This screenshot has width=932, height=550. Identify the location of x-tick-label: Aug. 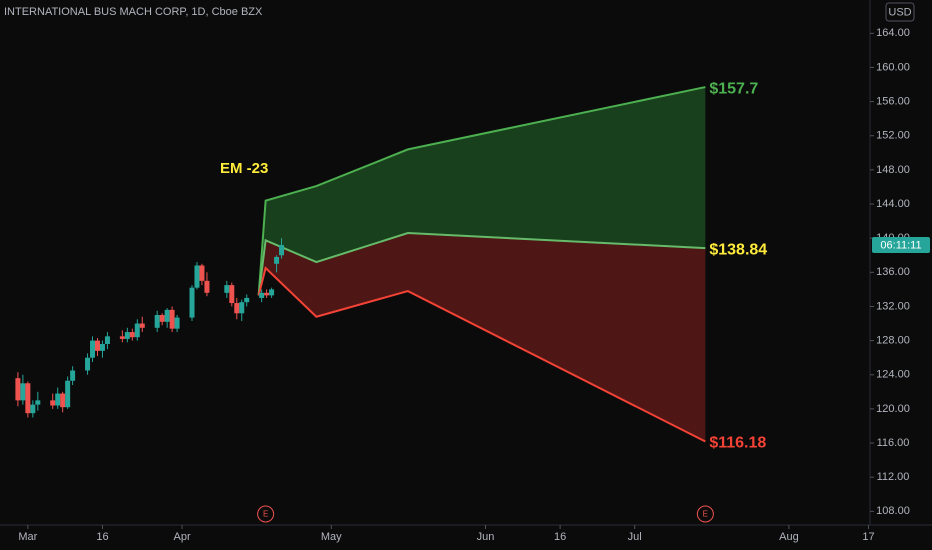
(789, 537).